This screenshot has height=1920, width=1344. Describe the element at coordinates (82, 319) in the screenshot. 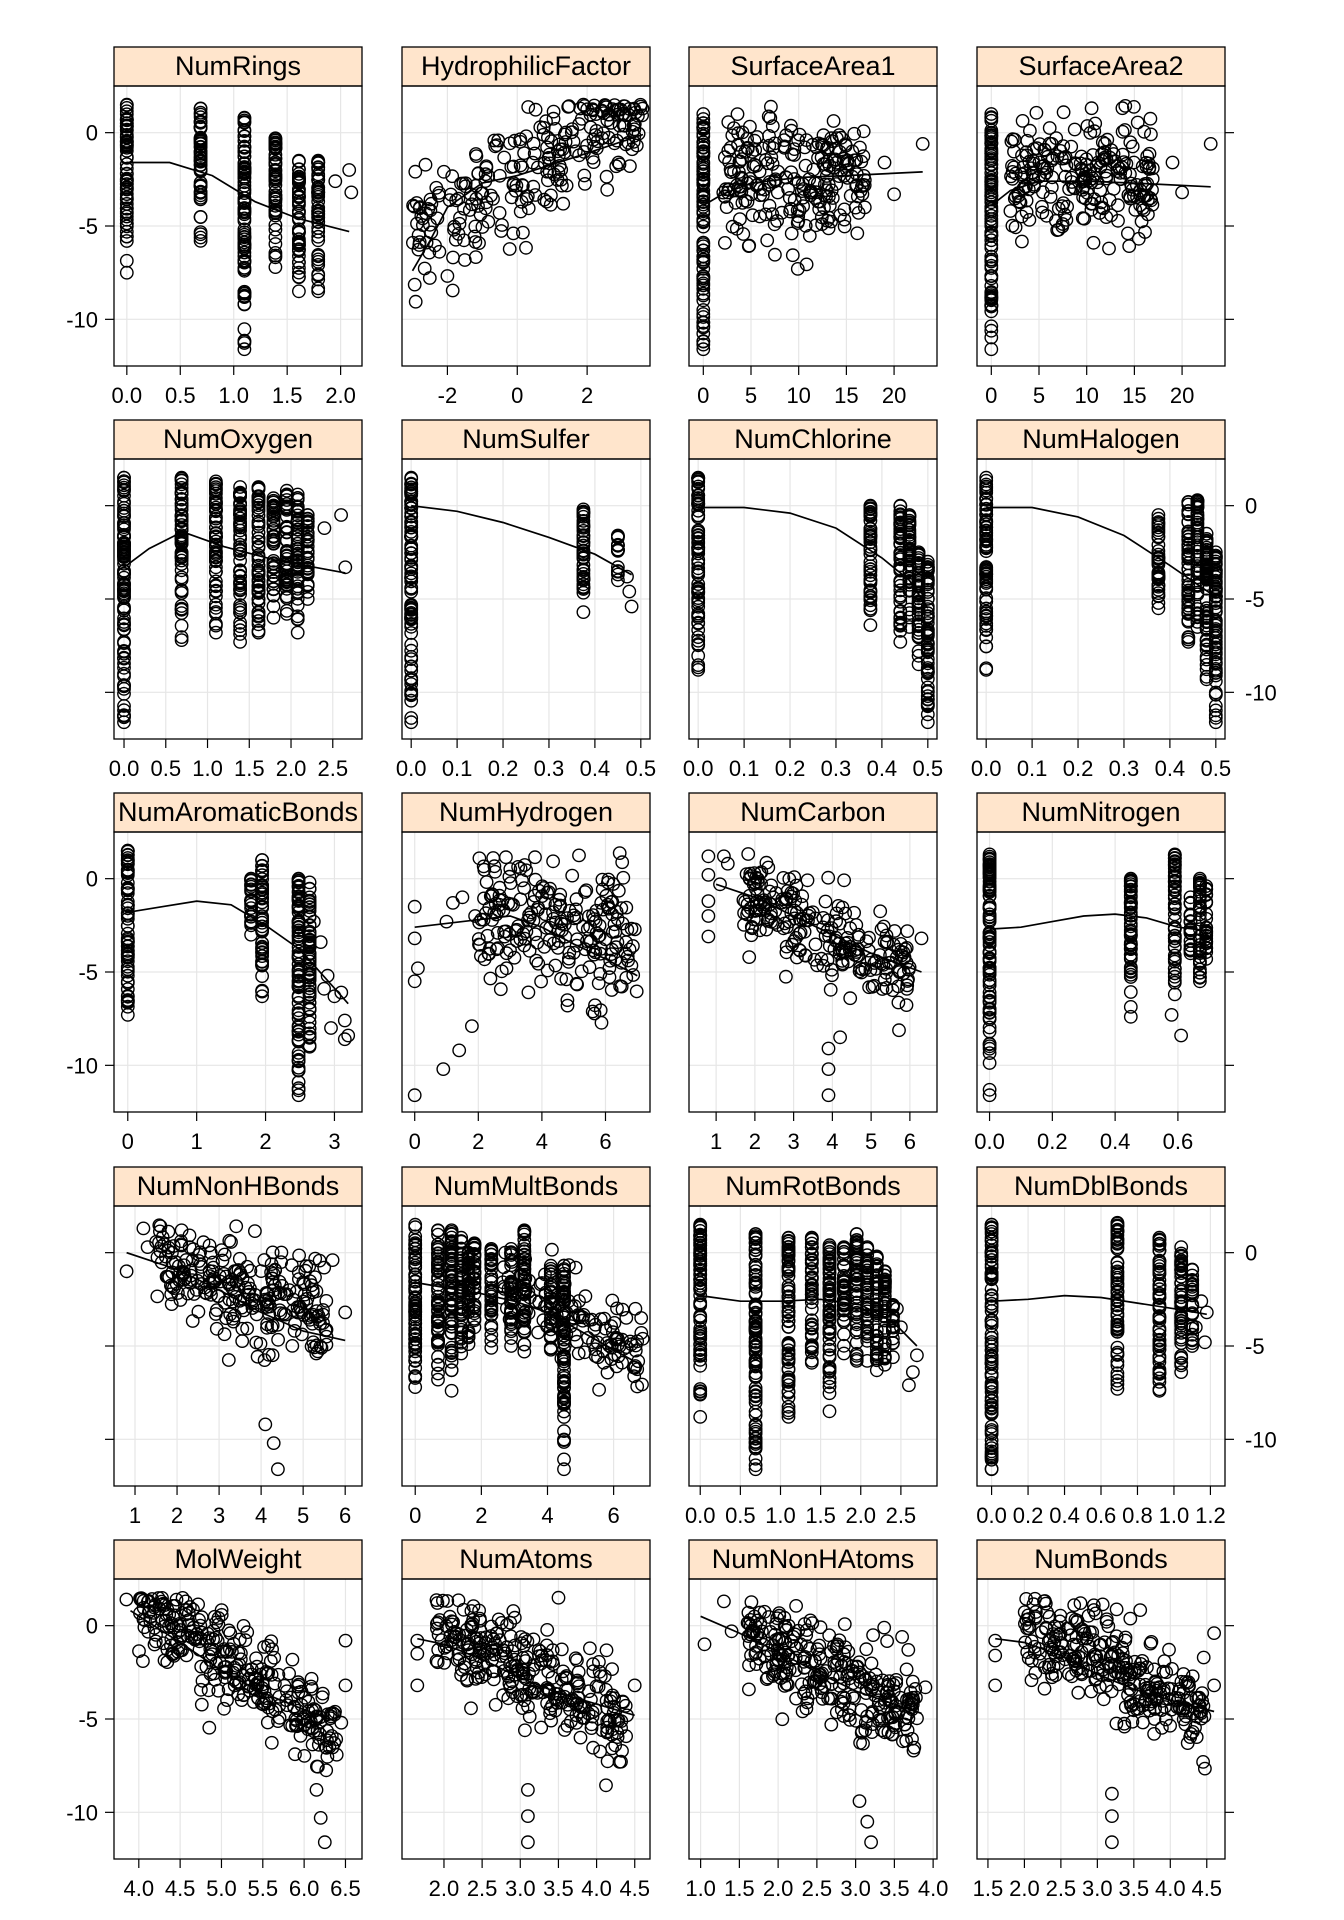

I see `y-tick-label: -10` at that location.